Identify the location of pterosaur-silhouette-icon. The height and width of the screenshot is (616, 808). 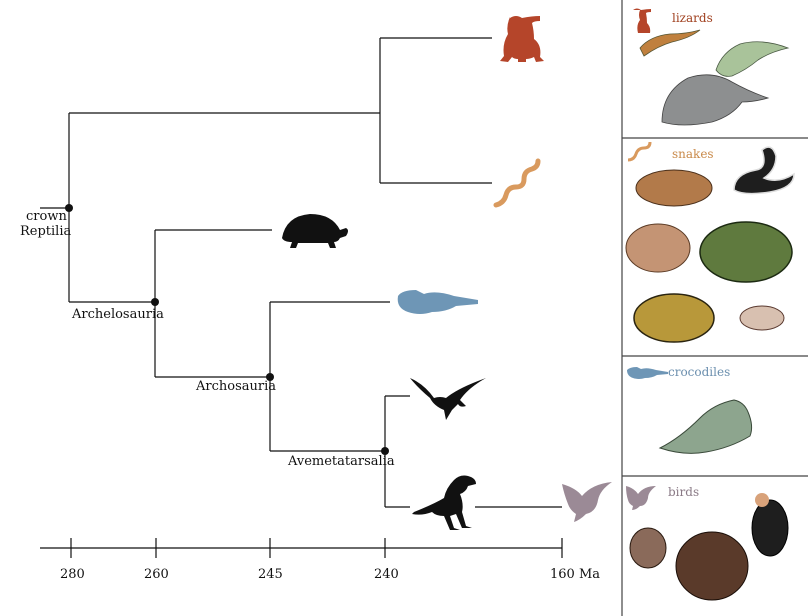
(448, 399).